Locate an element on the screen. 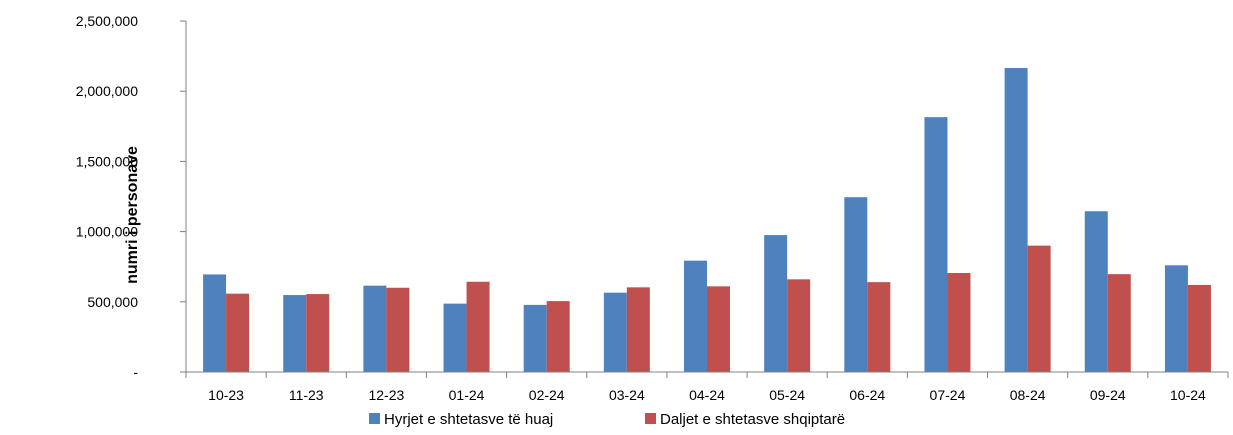 The width and height of the screenshot is (1233, 435). x-tick-label: 10-23 is located at coordinates (226, 395).